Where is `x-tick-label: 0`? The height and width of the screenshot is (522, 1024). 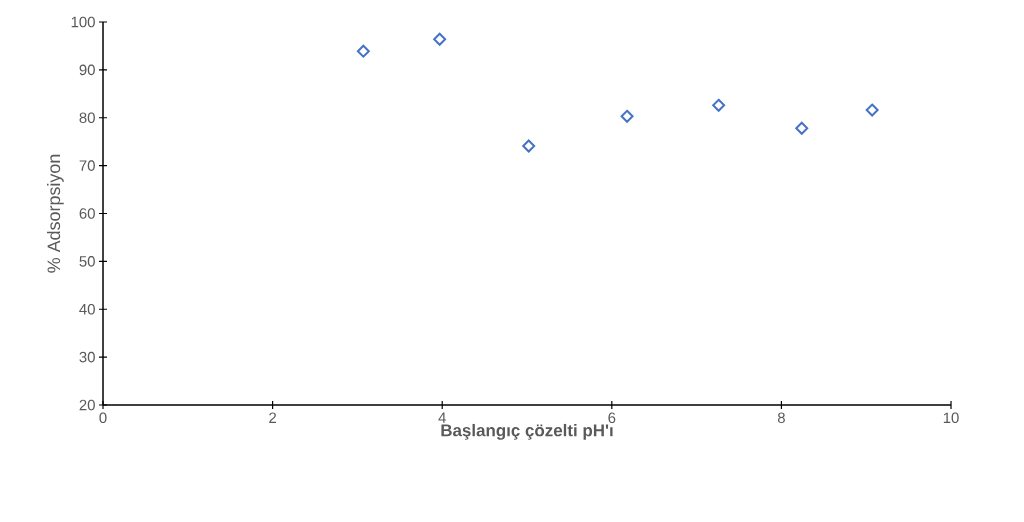 x-tick-label: 0 is located at coordinates (103, 418).